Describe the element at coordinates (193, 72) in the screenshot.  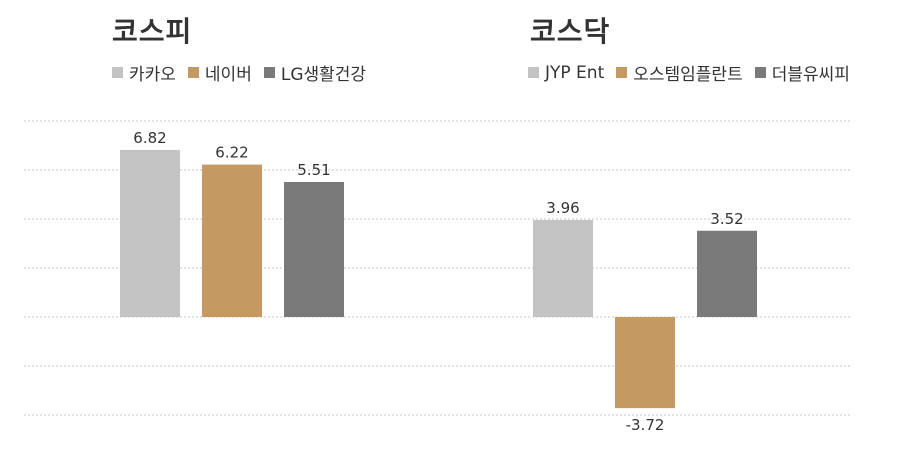
I see `legend-swatch-naver` at that location.